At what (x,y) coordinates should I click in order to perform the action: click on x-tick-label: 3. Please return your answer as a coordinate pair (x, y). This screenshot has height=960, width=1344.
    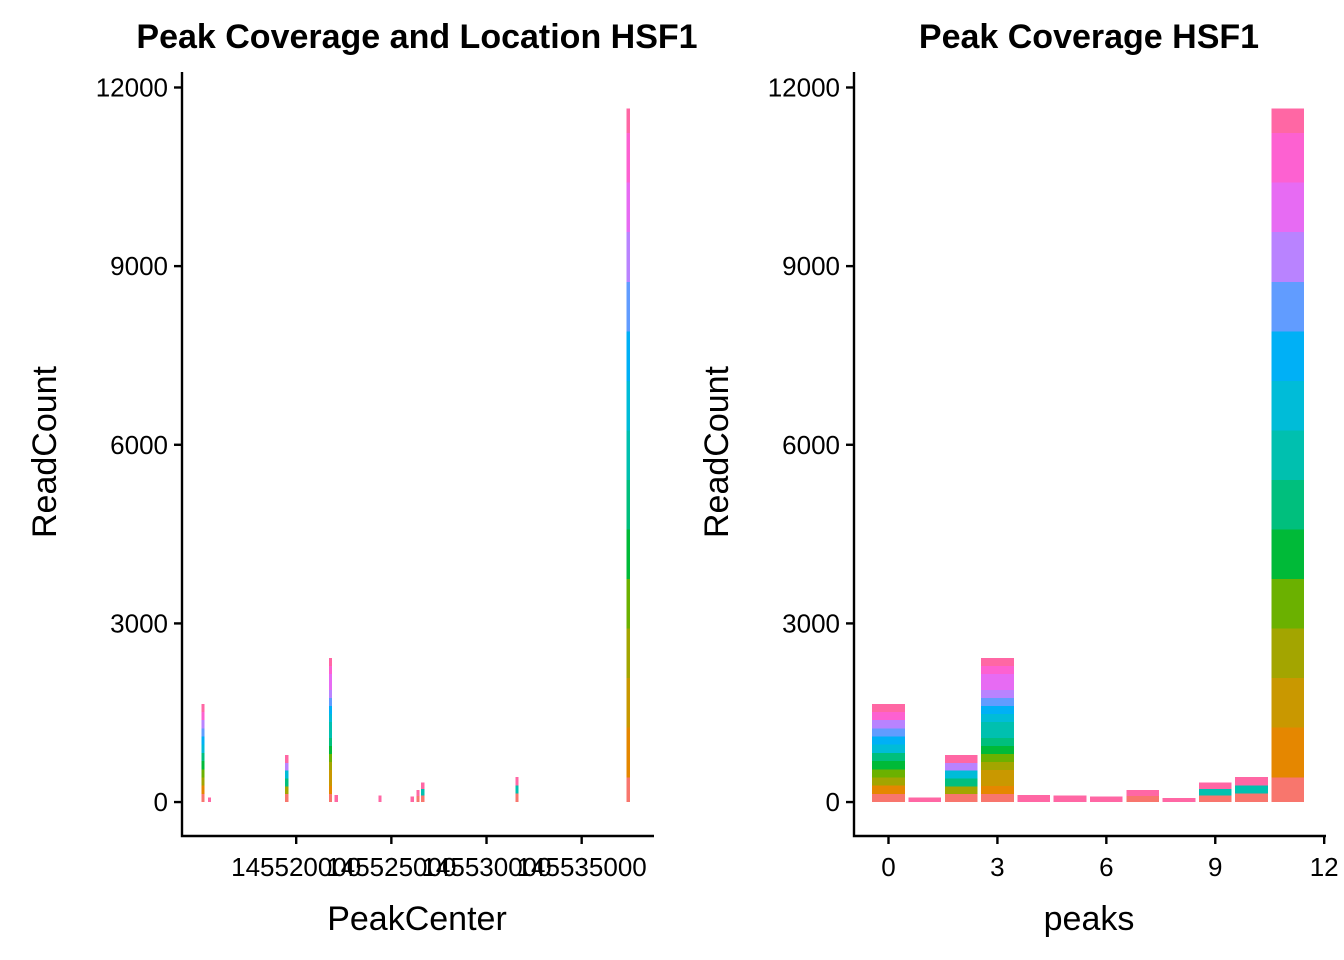
    Looking at the image, I should click on (997, 867).